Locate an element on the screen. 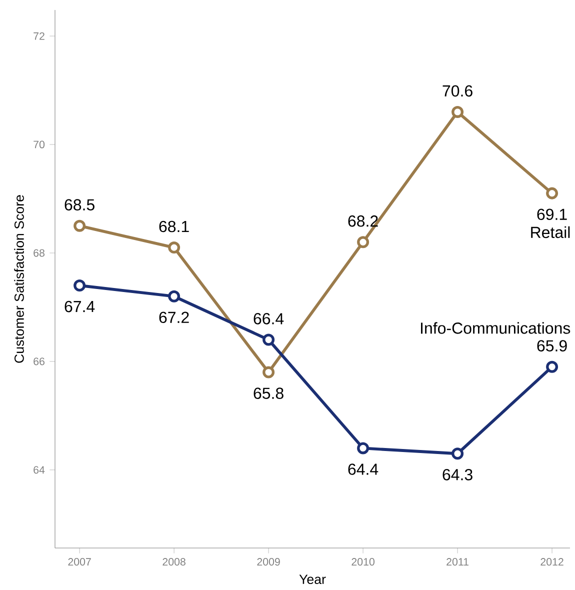  data-label: 69.1 is located at coordinates (552, 214).